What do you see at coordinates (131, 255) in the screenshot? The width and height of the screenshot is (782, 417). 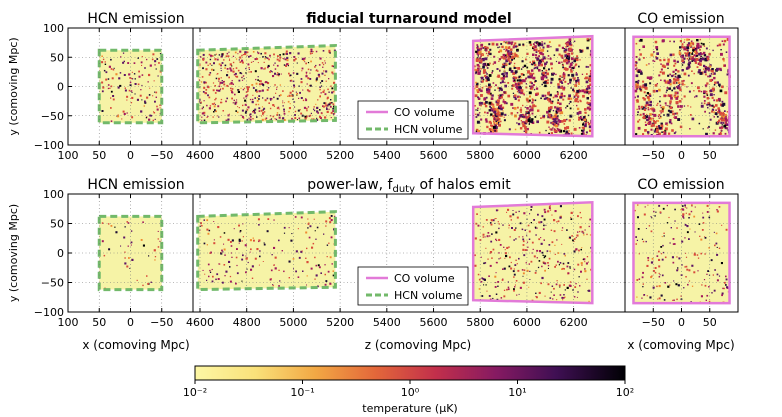 I see `emission-pixels` at bounding box center [131, 255].